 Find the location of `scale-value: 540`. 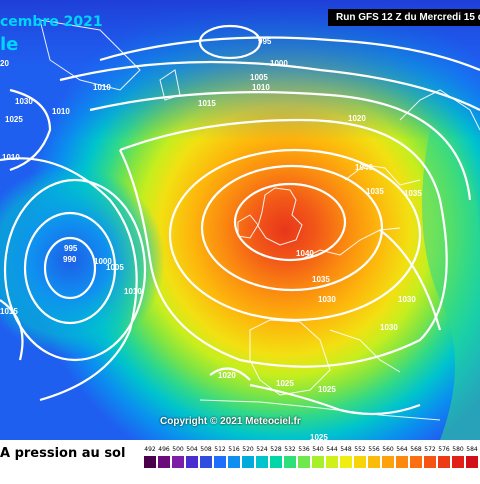

scale-value: 540 is located at coordinates (318, 449).